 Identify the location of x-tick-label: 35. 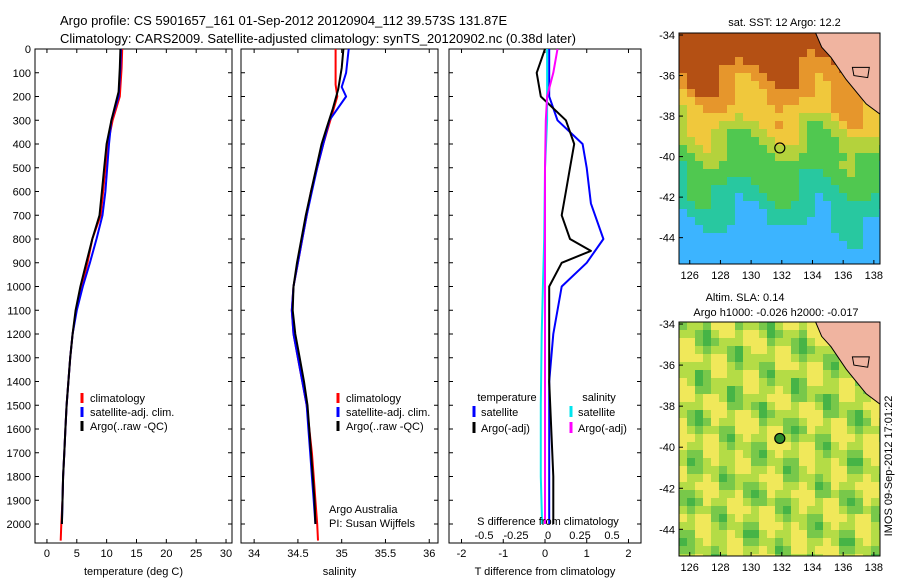
(342, 554).